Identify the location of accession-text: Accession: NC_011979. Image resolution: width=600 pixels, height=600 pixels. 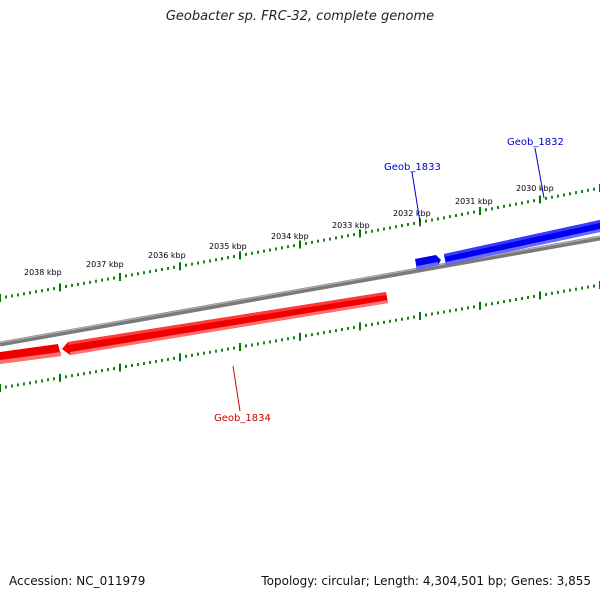
(77, 581).